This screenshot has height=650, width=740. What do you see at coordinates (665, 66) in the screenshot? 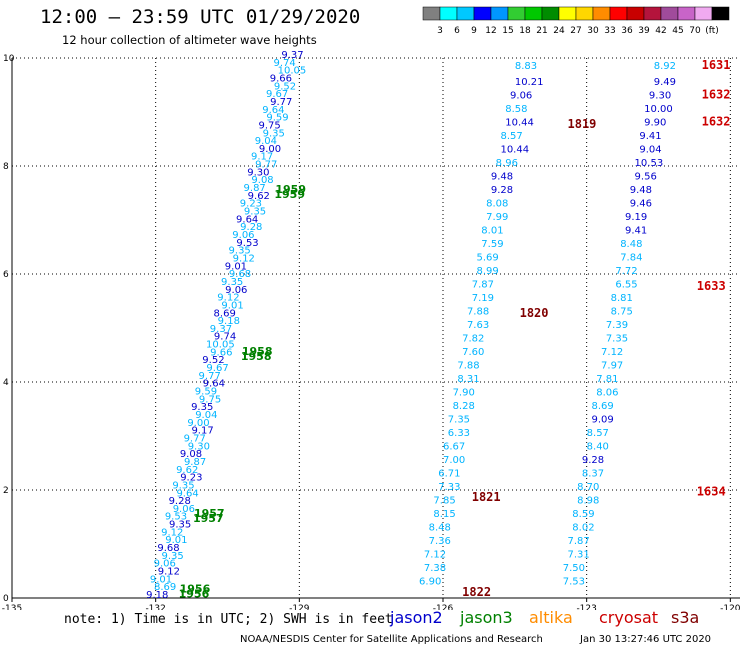
I see `track3-data-label: 8.92` at bounding box center [665, 66].